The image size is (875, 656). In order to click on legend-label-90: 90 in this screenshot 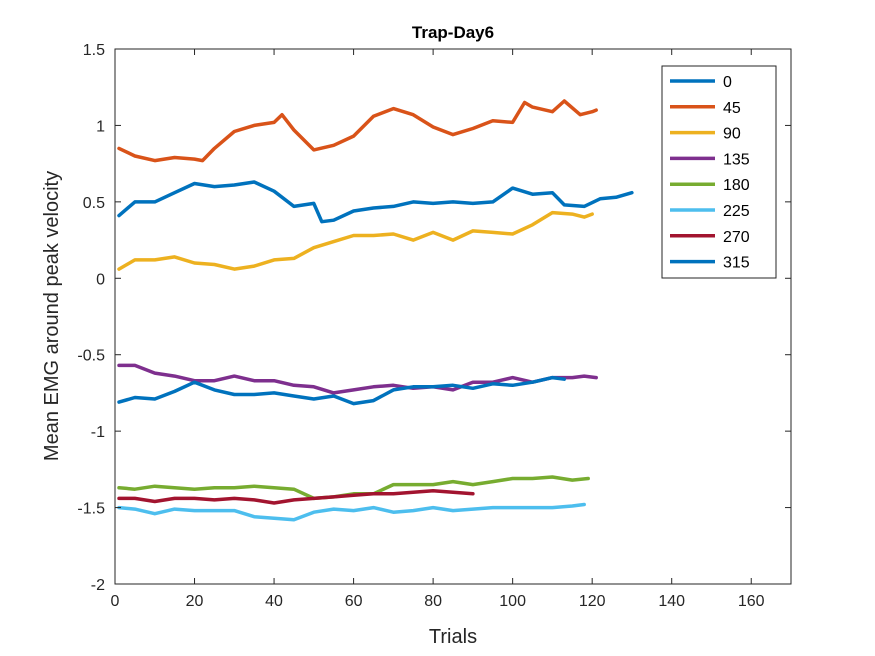, I will do `click(732, 134)`.